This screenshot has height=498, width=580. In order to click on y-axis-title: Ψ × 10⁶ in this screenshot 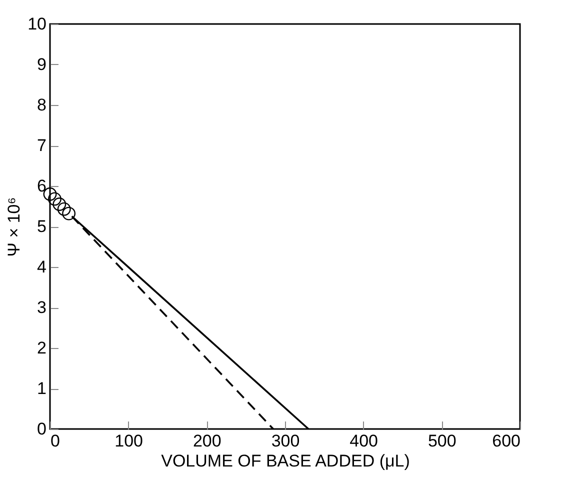, I will do `click(14, 227)`.